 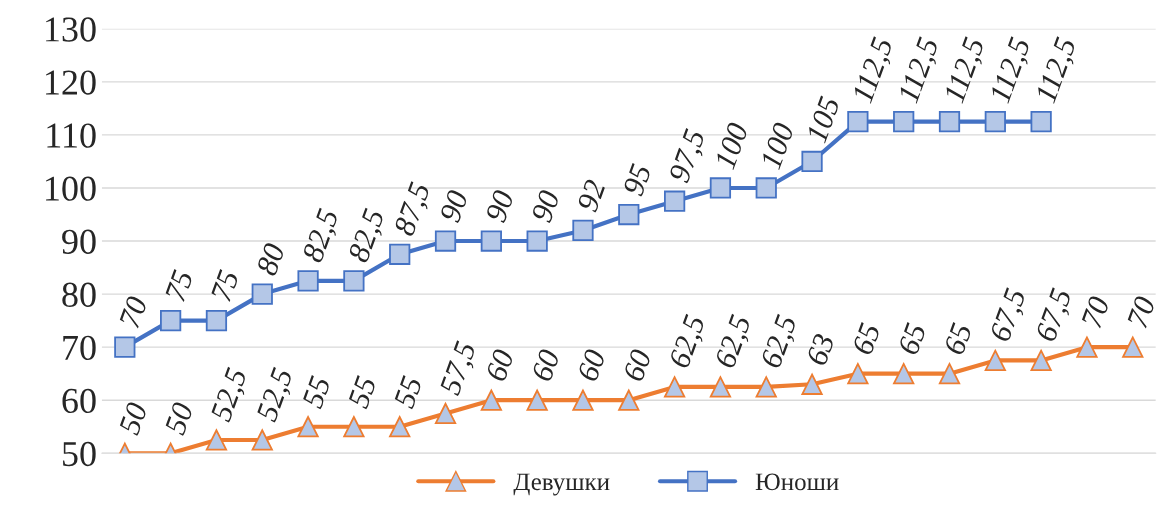 I want to click on y-tick-label: 80, so click(x=79, y=294).